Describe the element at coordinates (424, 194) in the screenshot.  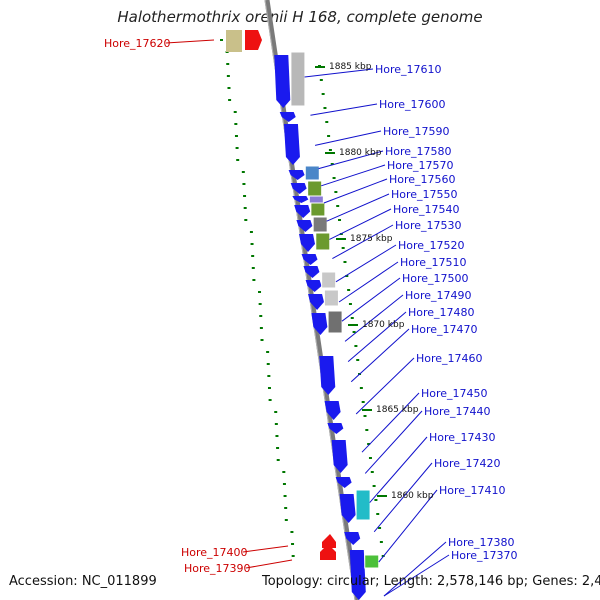
I see `gene-label: Hore_17550` at that location.